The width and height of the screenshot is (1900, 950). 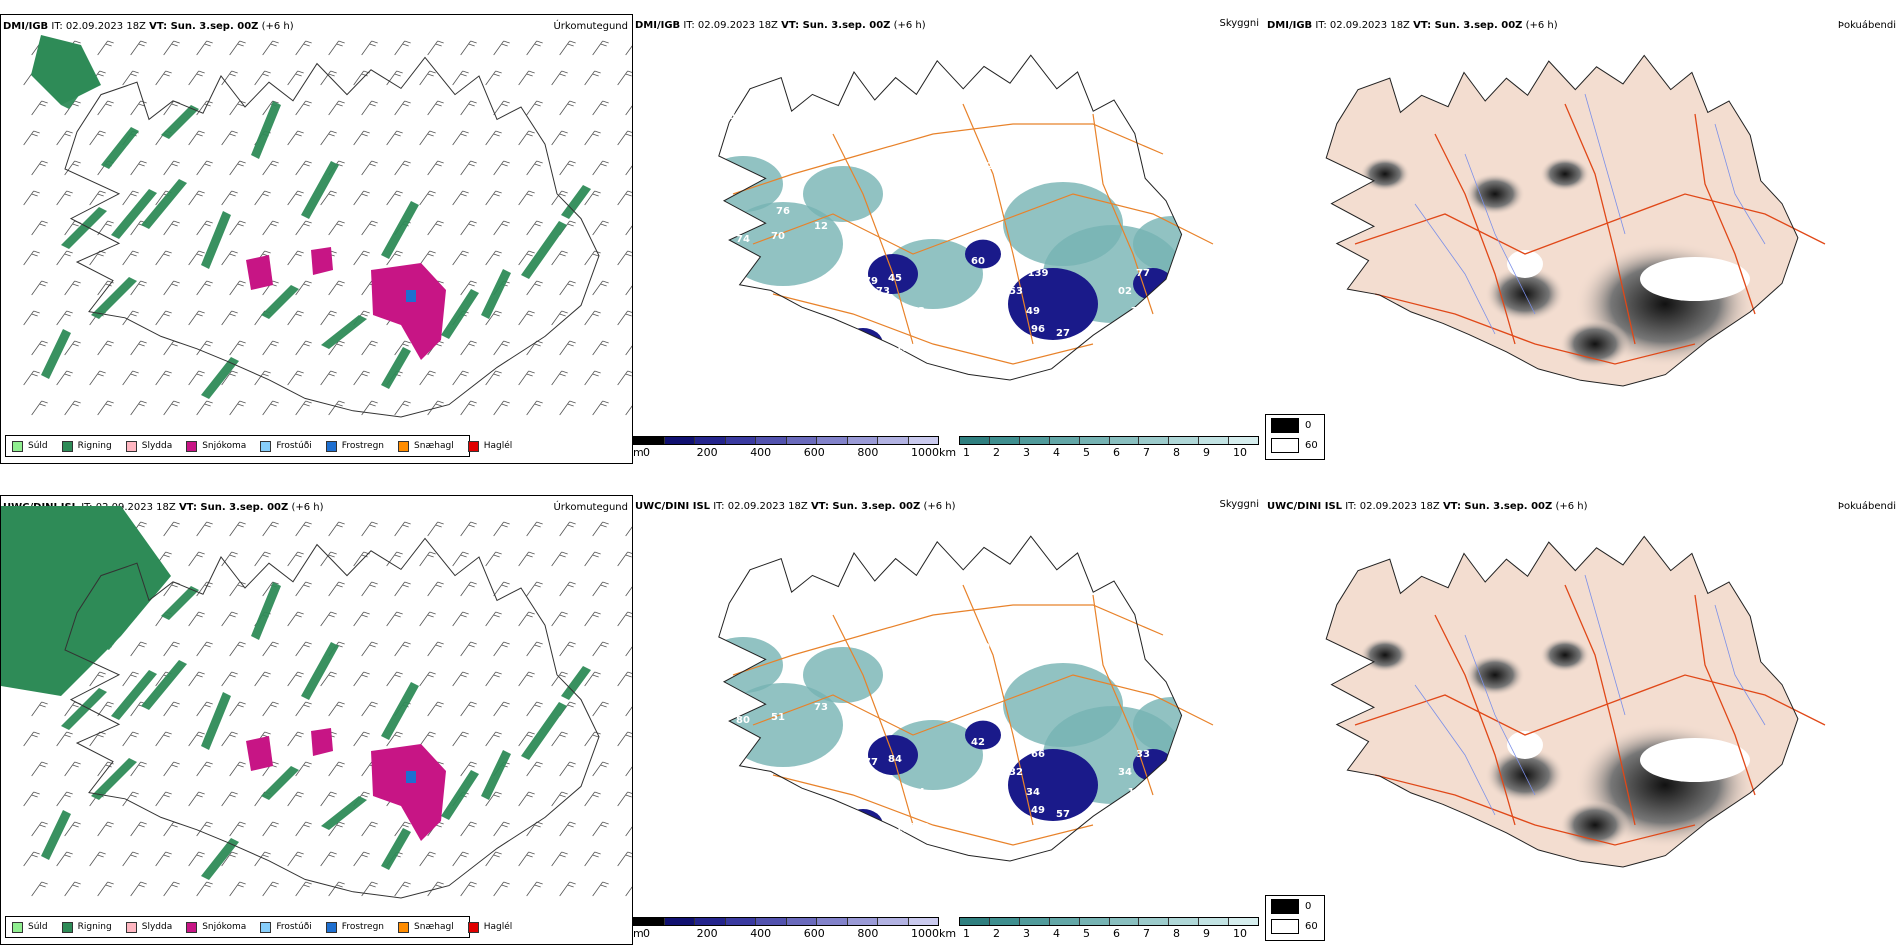 What do you see at coordinates (996, 933) in the screenshot?
I see `colorbar-tick: 2` at bounding box center [996, 933].